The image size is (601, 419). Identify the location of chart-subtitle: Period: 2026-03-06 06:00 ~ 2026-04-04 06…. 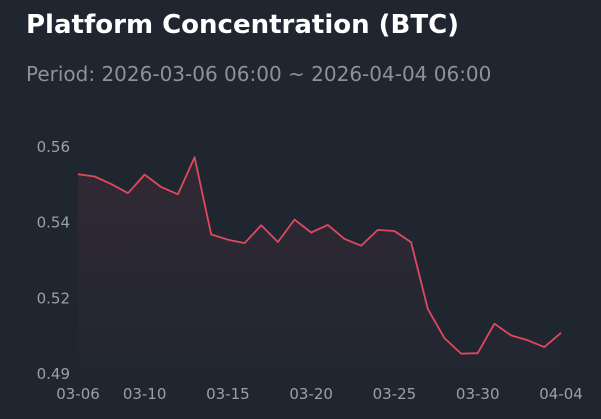
(259, 74).